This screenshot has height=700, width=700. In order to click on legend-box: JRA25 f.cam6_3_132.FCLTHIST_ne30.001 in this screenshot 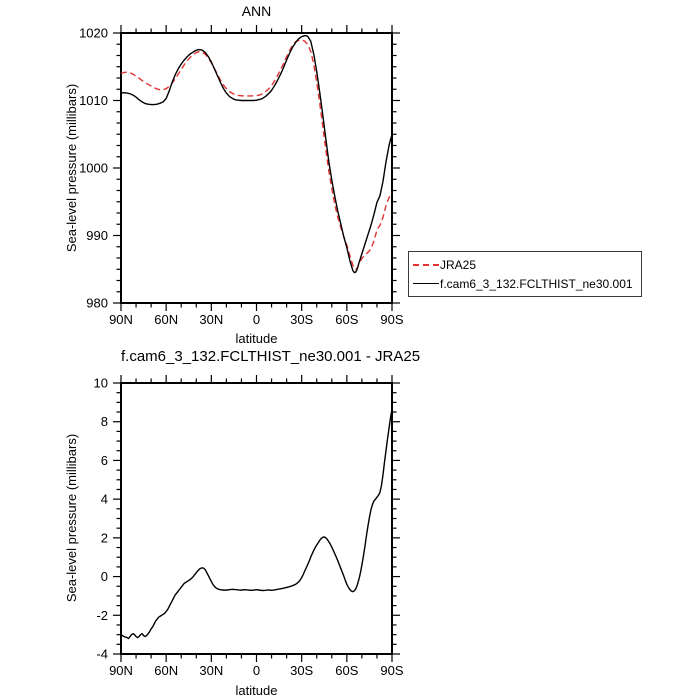, I will do `click(525, 274)`.